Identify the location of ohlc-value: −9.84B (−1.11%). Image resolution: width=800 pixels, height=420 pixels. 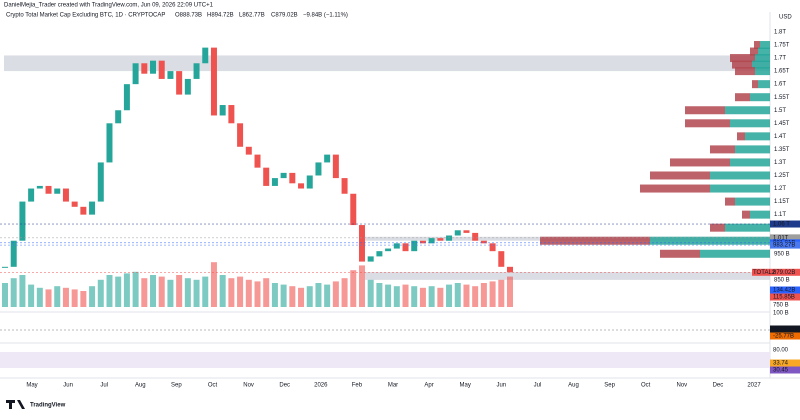
(325, 16).